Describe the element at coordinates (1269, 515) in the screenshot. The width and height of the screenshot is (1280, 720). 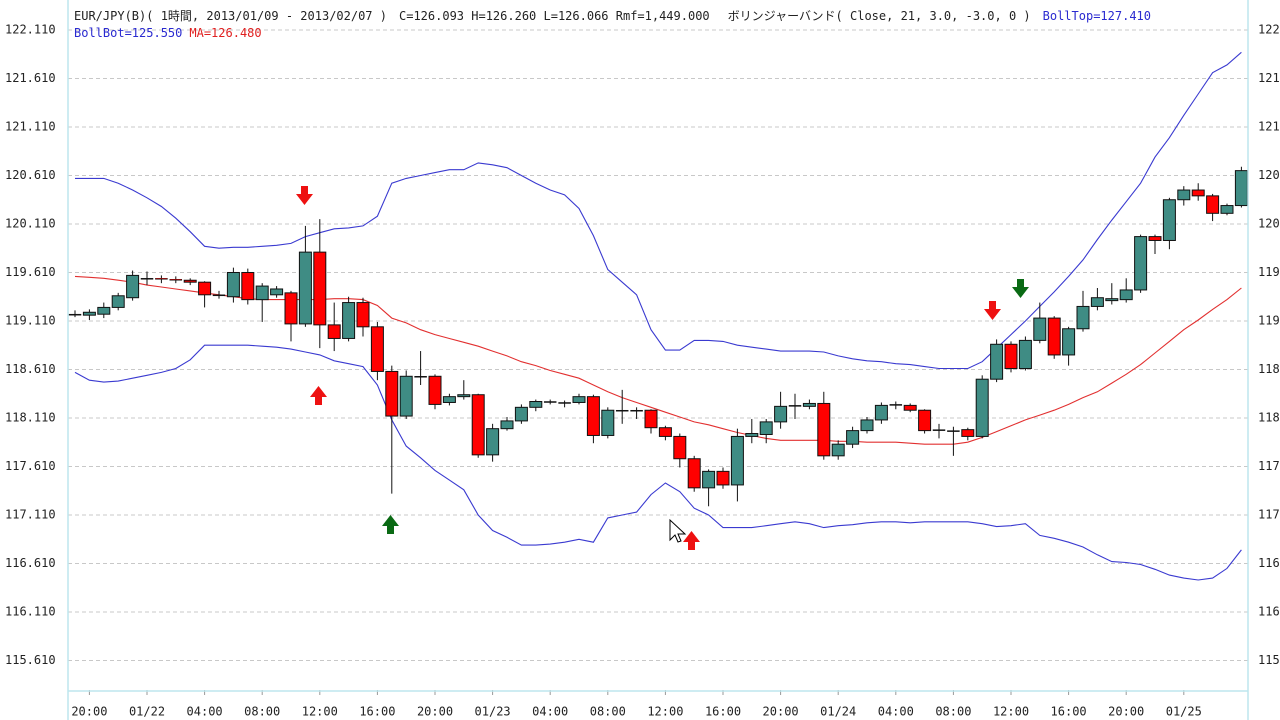
I see `y-tick-label-right: 117.110` at that location.